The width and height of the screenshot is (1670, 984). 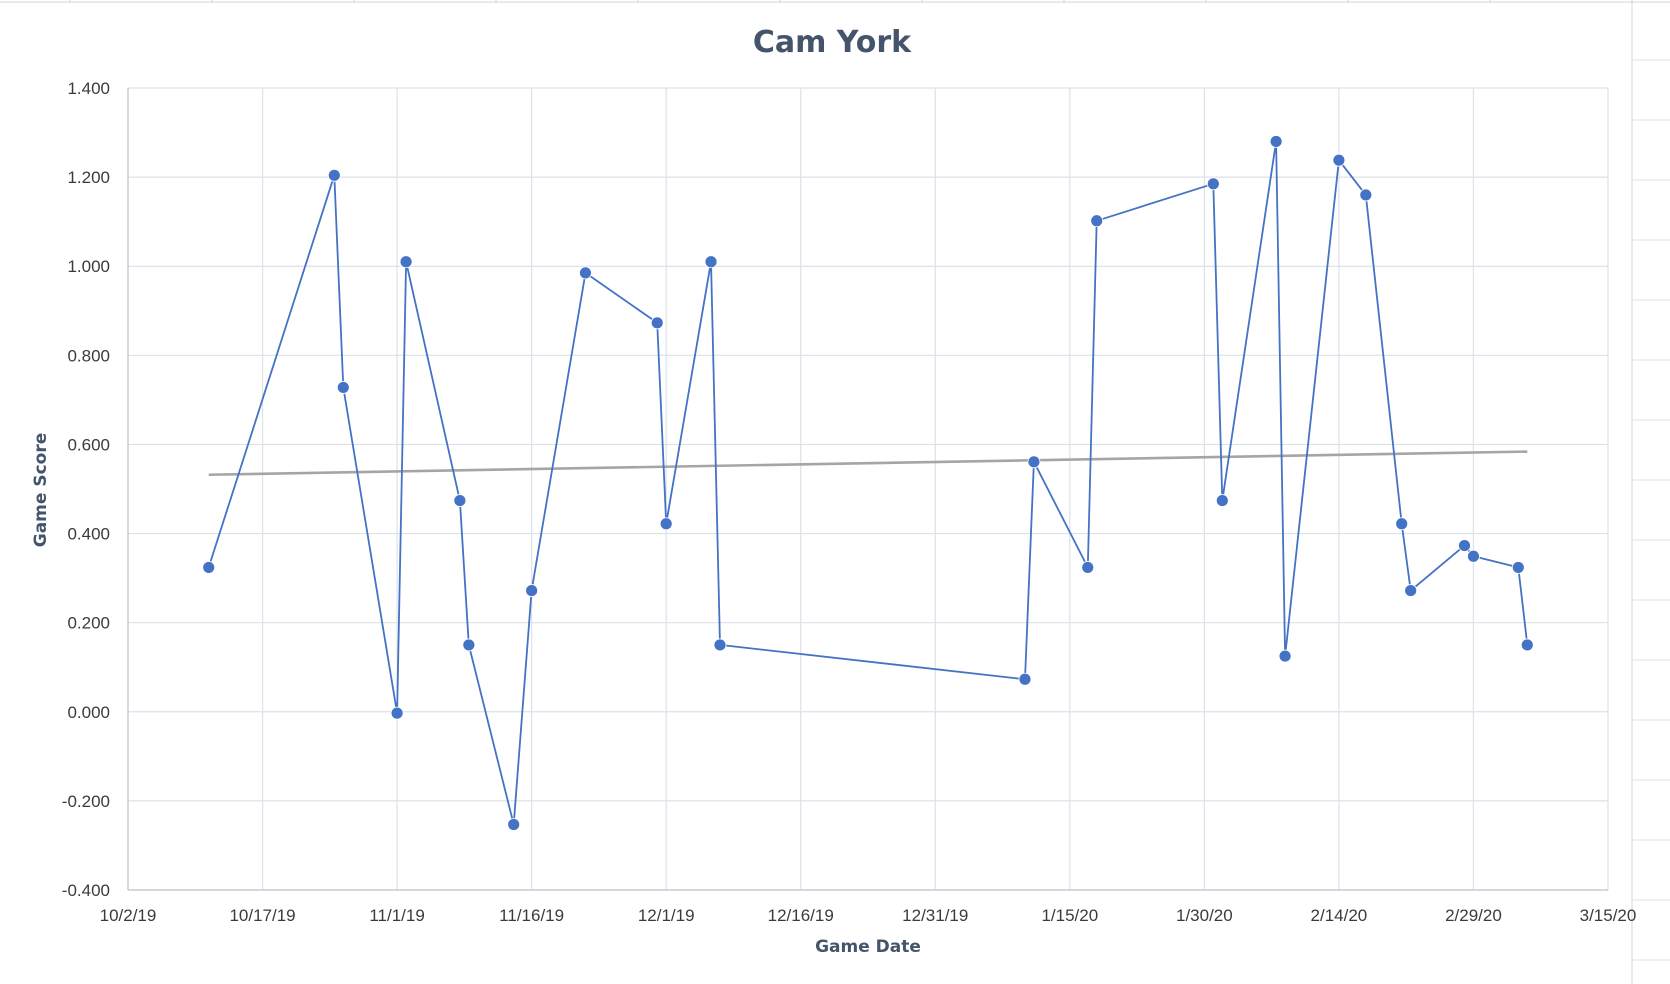 I want to click on chart-title: Cam York, so click(x=832, y=42).